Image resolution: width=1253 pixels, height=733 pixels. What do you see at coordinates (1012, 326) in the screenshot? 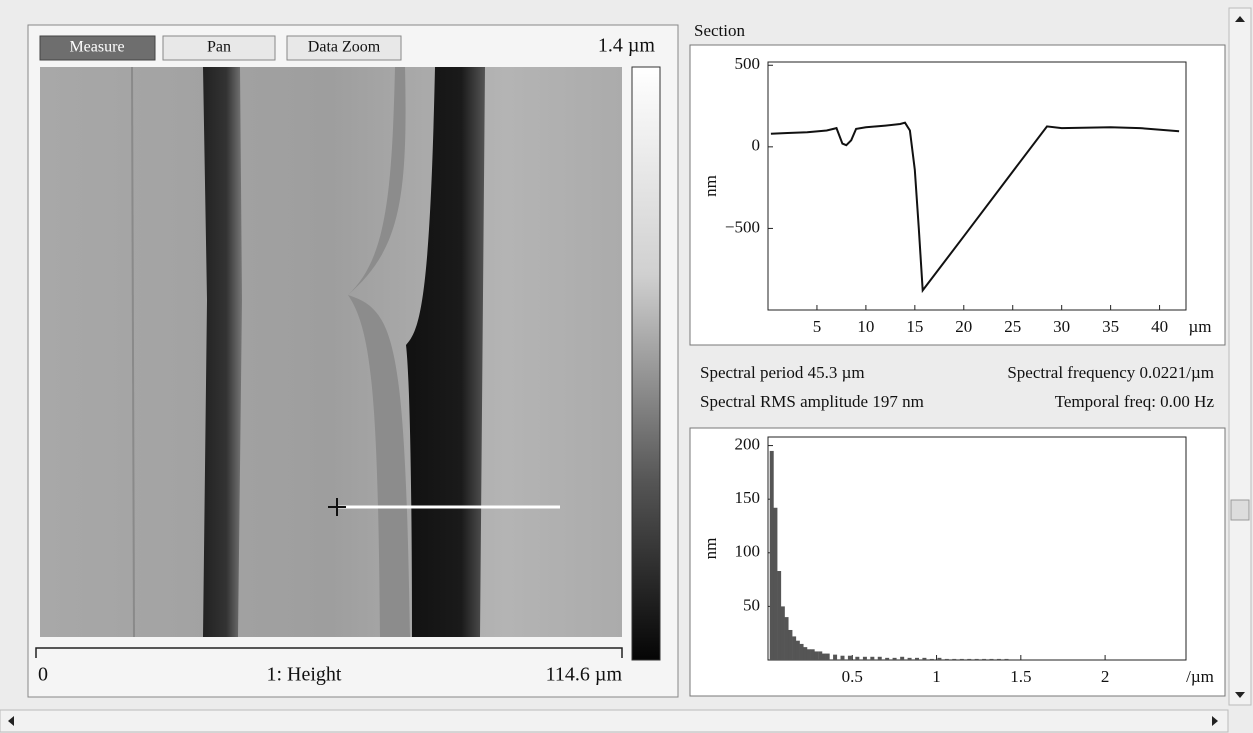
I see `x-tick-label: 25` at bounding box center [1012, 326].